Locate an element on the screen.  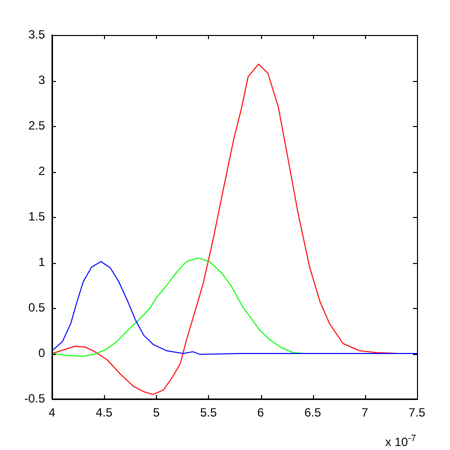
y-tick-label: 0.5 is located at coordinates (37, 307).